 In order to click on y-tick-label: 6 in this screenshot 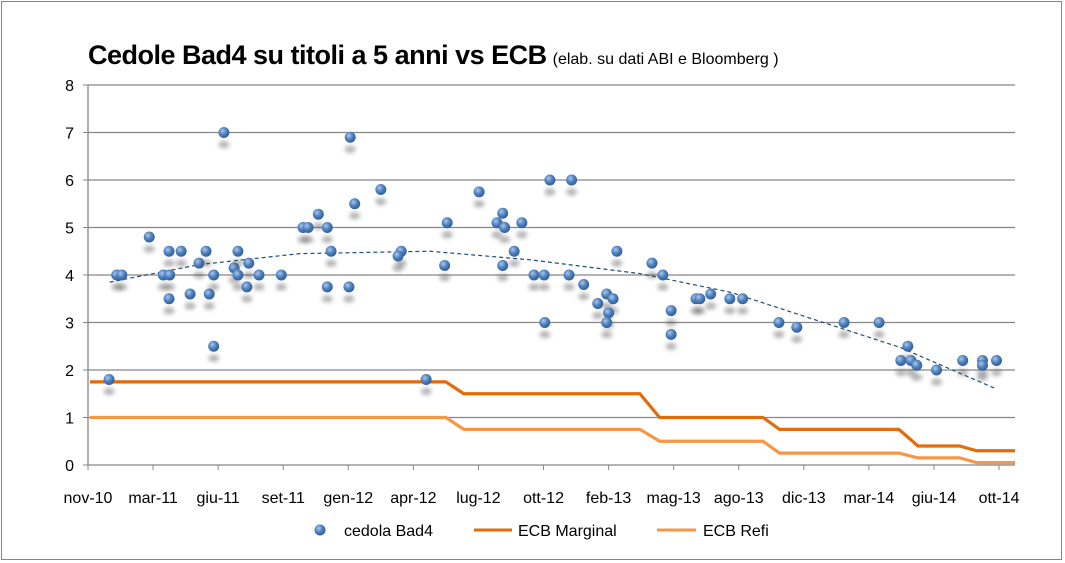, I will do `click(69, 181)`.